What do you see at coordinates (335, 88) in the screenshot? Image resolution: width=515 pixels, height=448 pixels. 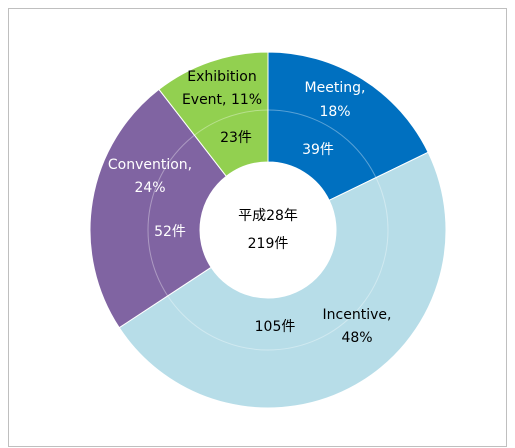 I see `slice-label: Meeting,` at bounding box center [335, 88].